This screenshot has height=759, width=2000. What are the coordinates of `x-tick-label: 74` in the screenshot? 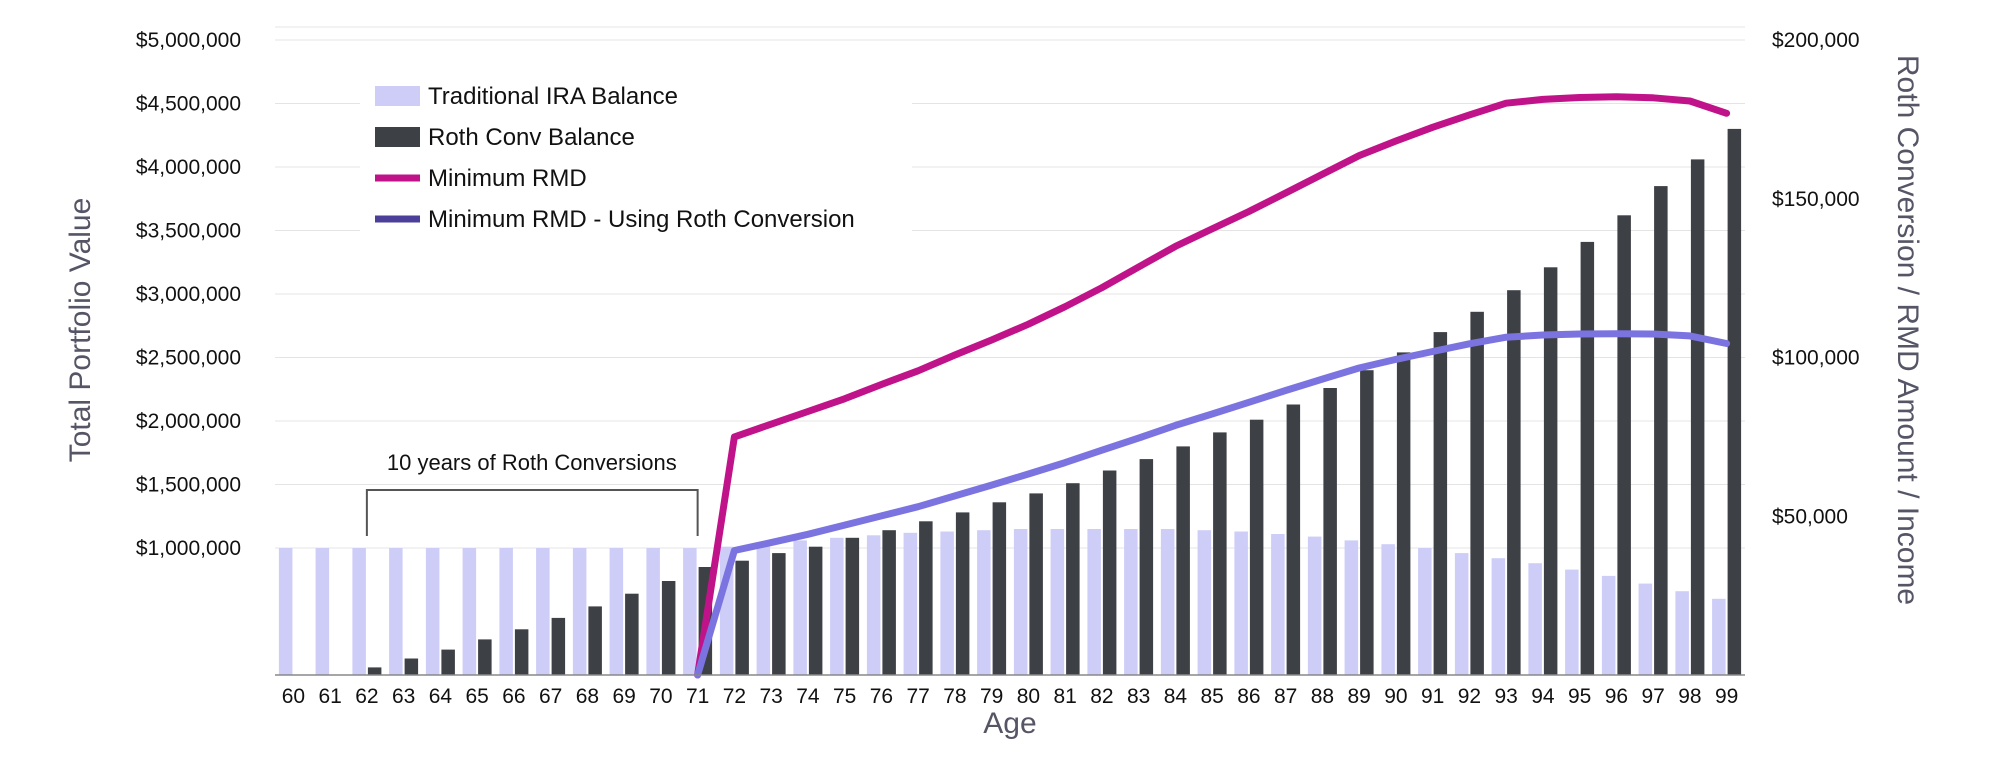 It's located at (808, 696).